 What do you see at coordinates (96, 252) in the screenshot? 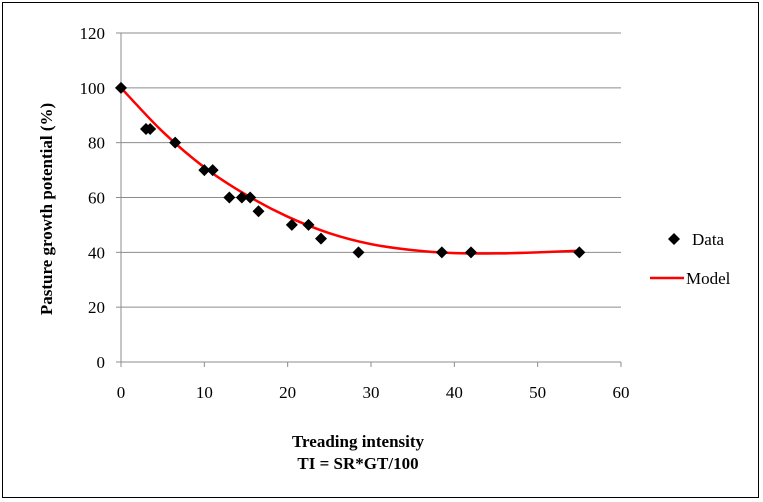
I see `y-tick-label: 40` at bounding box center [96, 252].